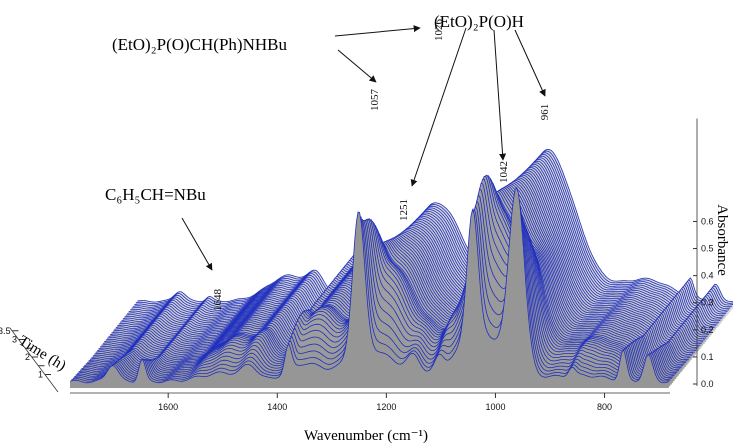 This screenshot has height=446, width=733. What do you see at coordinates (722, 240) in the screenshot?
I see `y-axis-title: Absorbance` at bounding box center [722, 240].